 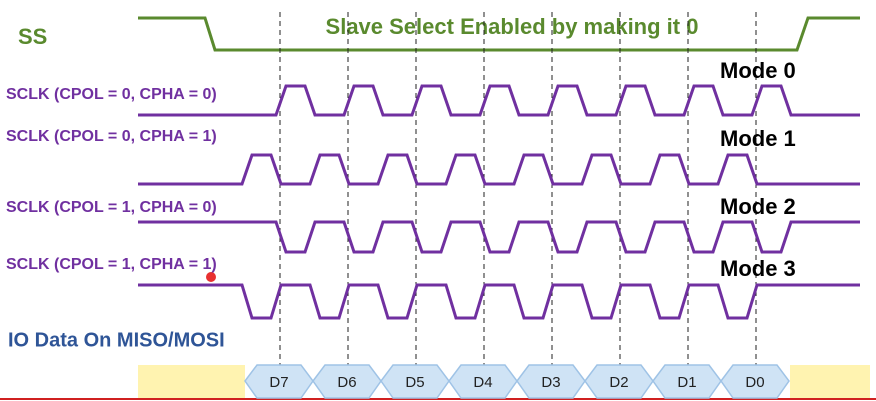 What do you see at coordinates (414, 382) in the screenshot?
I see `bit-label: D5` at bounding box center [414, 382].